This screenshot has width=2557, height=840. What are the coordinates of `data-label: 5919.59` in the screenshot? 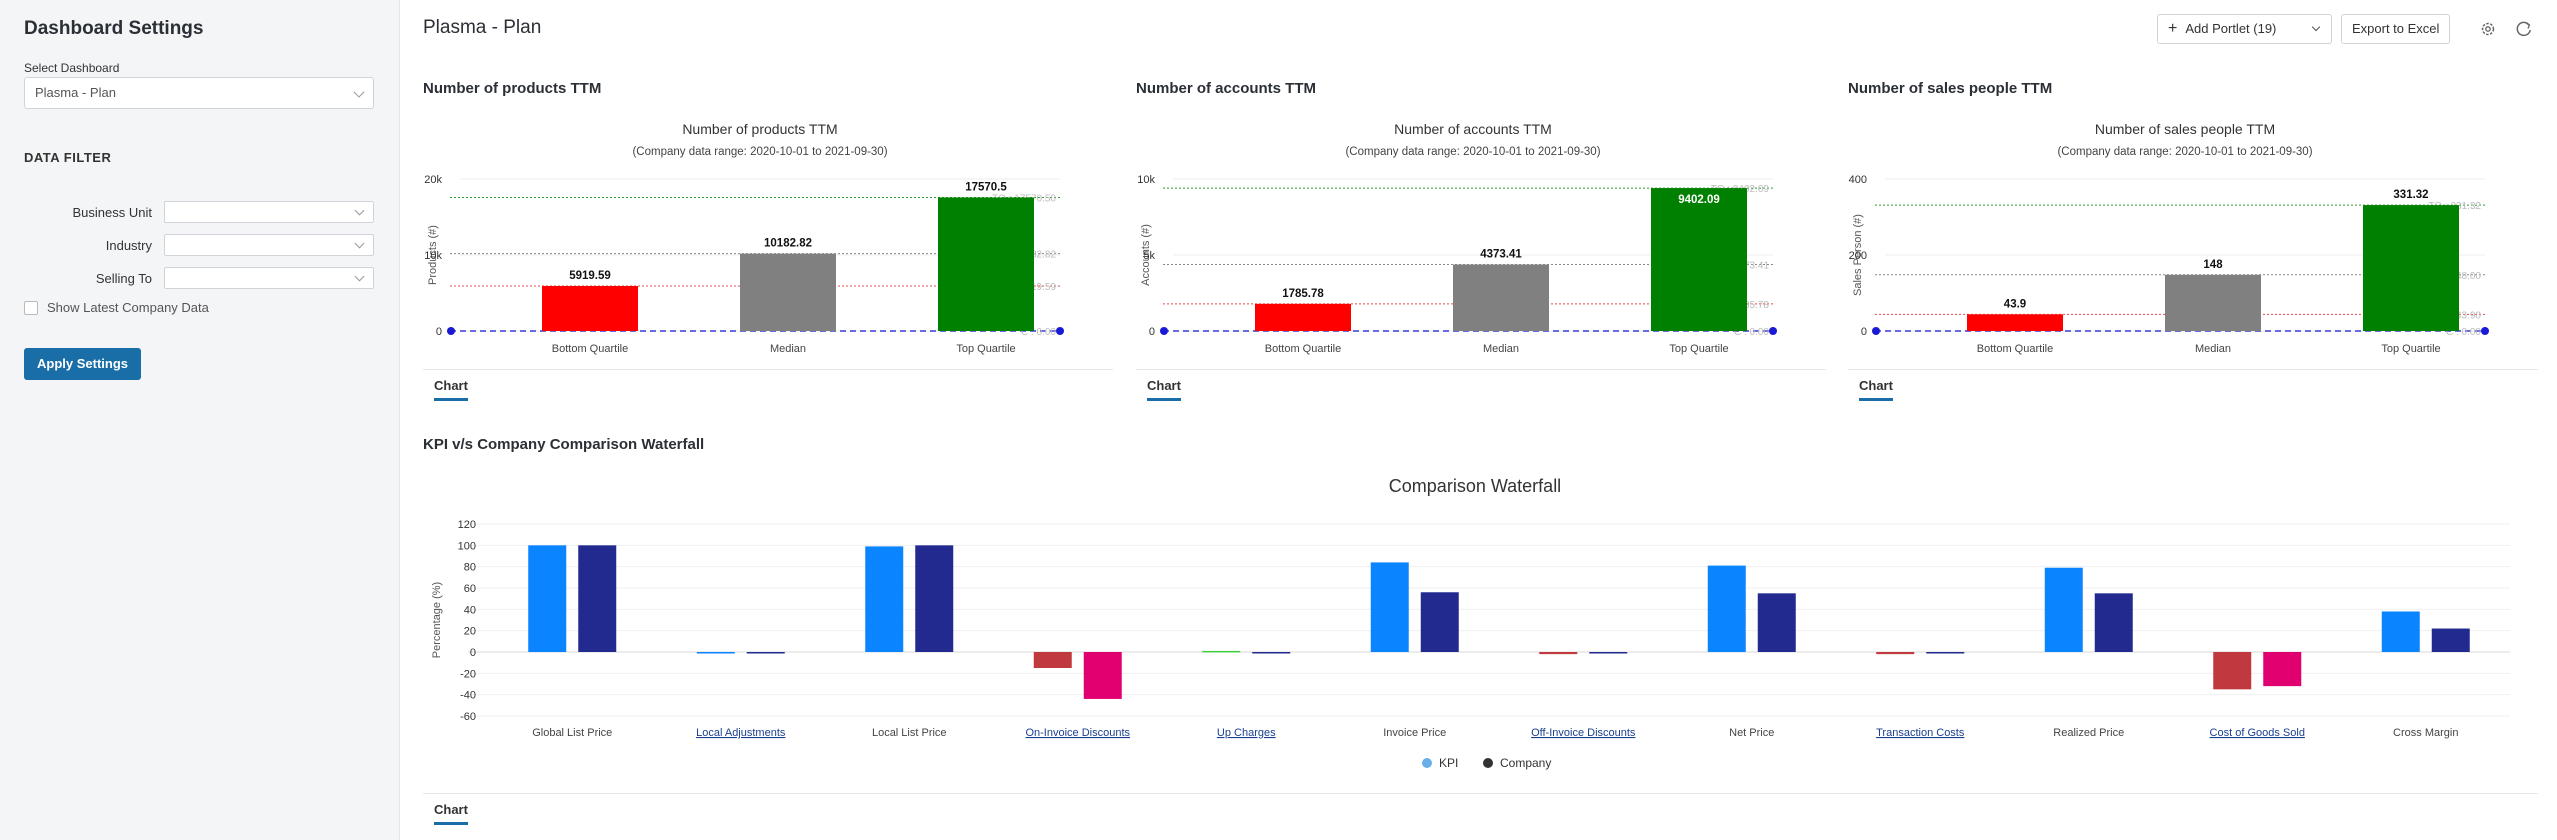 It's located at (590, 276).